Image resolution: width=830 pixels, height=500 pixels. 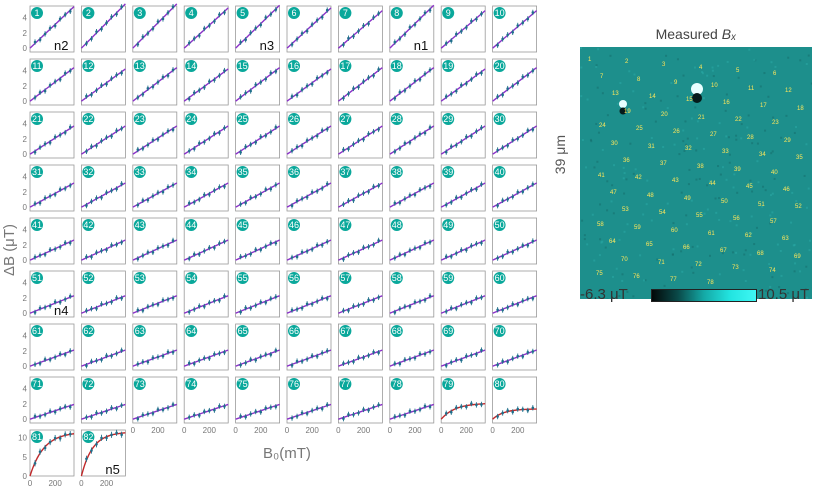 What do you see at coordinates (140, 384) in the screenshot?
I see `panel-number: 73` at bounding box center [140, 384].